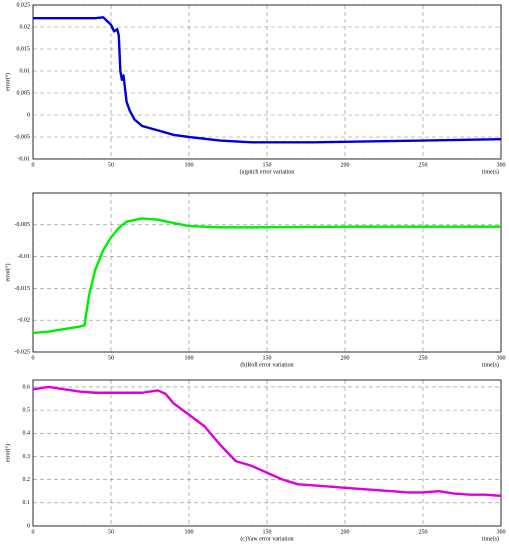  I want to click on y-tick-label: 0.4, so click(27, 434).